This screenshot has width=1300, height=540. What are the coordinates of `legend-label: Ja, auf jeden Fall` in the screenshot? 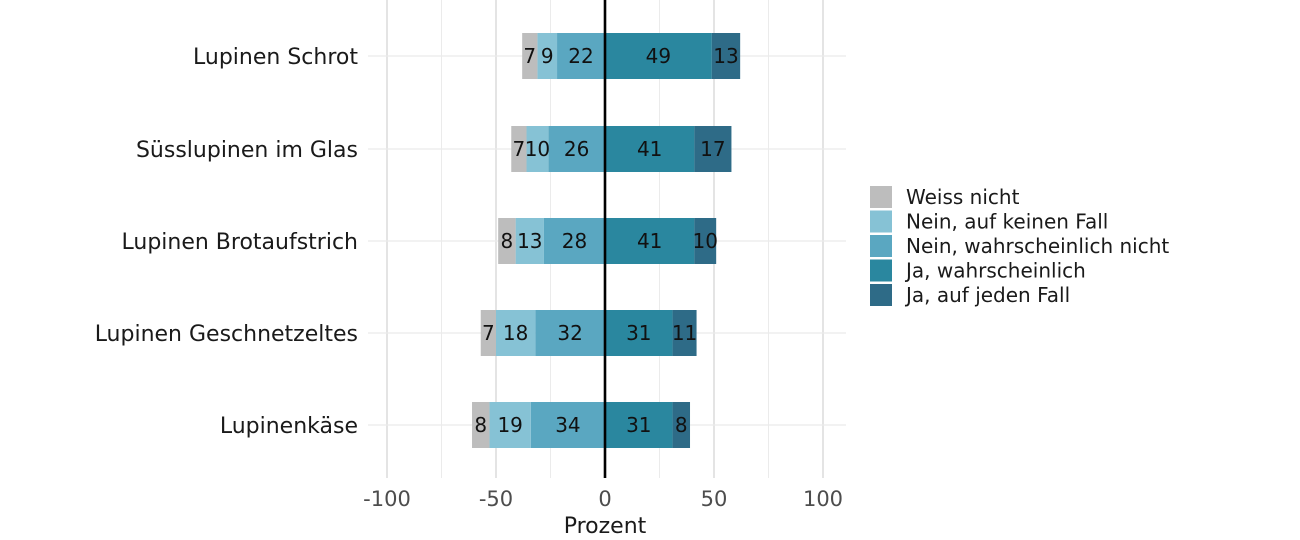 It's located at (987, 295).